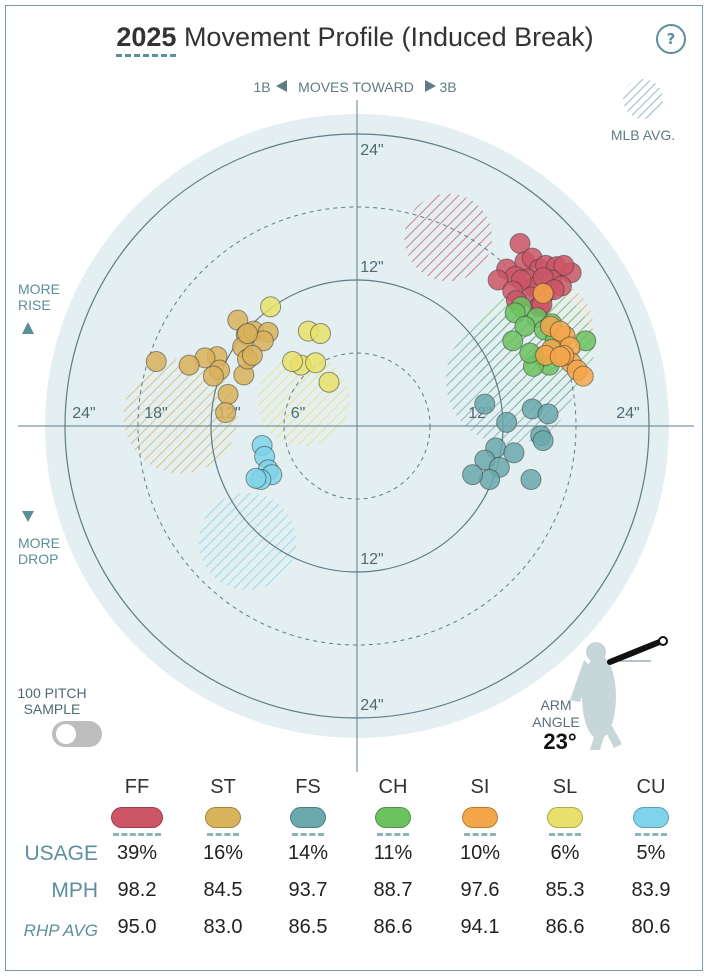 This screenshot has width=710, height=978. What do you see at coordinates (264, 462) in the screenshot?
I see `series-cu` at bounding box center [264, 462].